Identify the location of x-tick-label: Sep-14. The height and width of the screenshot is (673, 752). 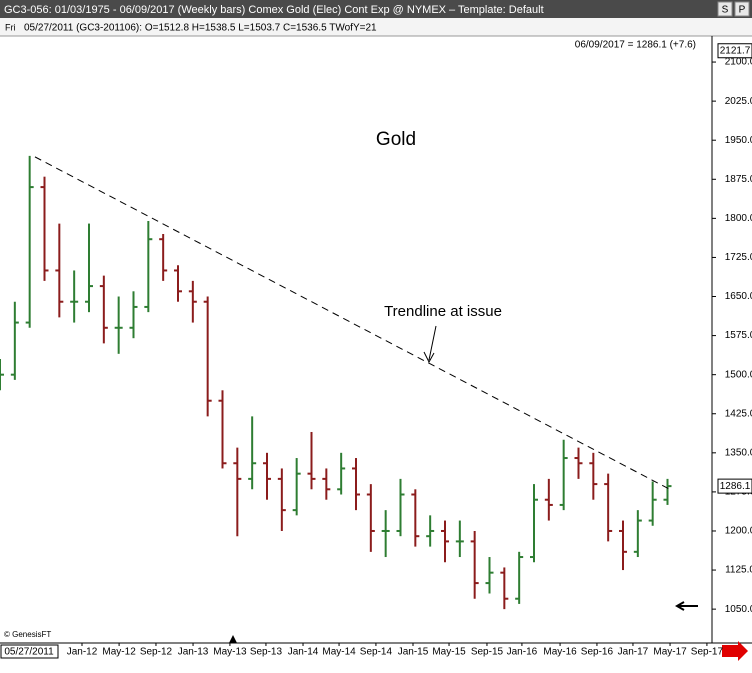
(376, 652).